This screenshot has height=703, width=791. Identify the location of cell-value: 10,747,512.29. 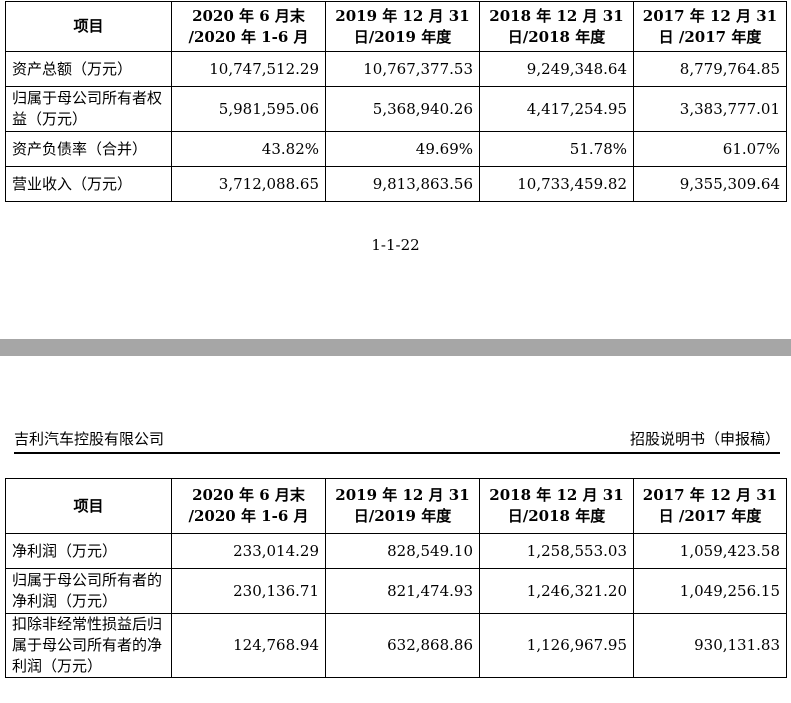
(248, 69).